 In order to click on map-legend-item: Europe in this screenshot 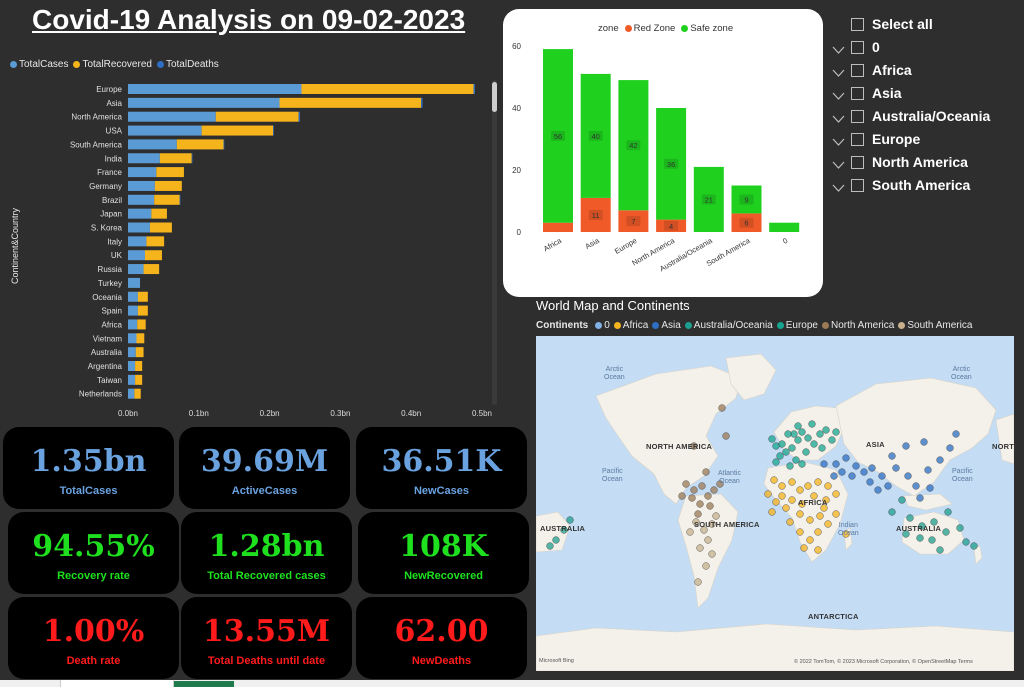, I will do `click(797, 325)`.